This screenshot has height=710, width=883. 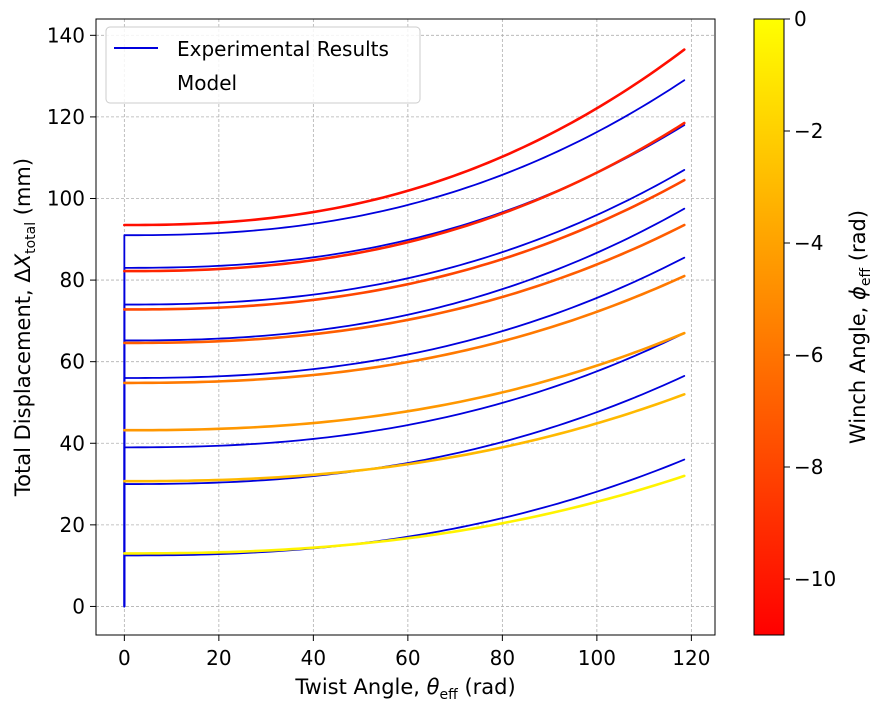 What do you see at coordinates (25, 327) in the screenshot?
I see `y-axis-label: Total Displacement, ΔXtotal (mm)` at bounding box center [25, 327].